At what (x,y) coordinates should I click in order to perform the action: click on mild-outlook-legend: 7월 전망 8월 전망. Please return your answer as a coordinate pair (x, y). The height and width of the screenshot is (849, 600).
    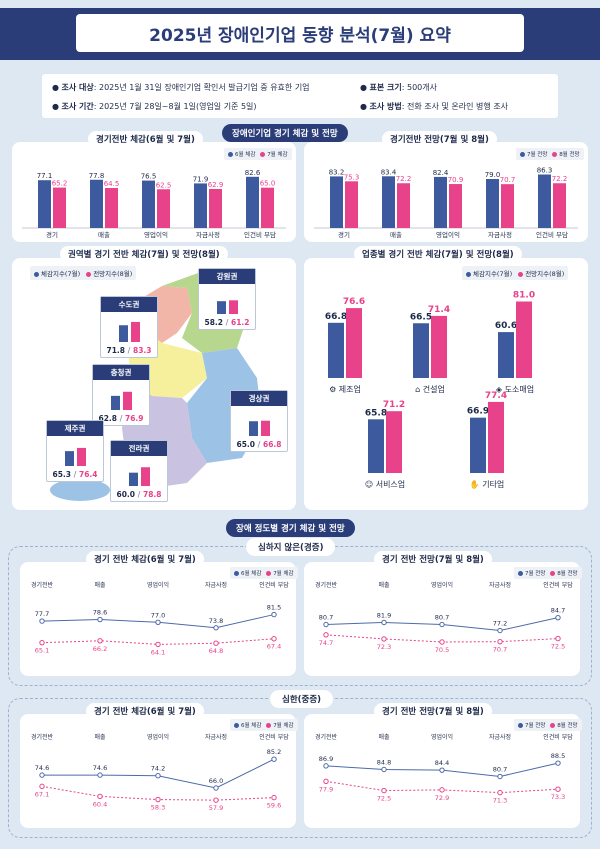
    Looking at the image, I should click on (548, 573).